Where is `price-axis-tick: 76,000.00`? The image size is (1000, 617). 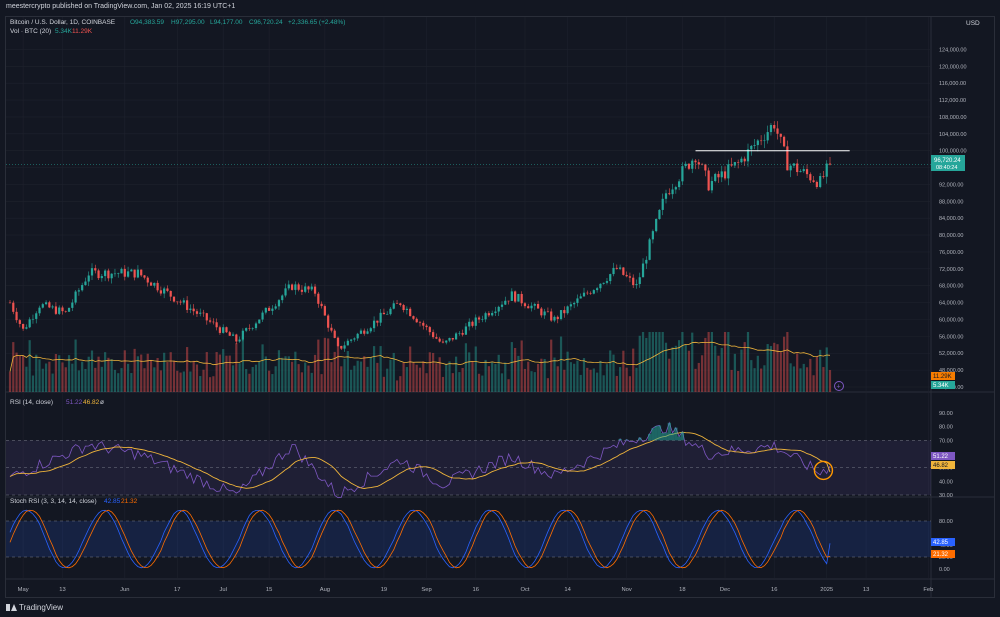 price-axis-tick: 76,000.00 is located at coordinates (951, 253).